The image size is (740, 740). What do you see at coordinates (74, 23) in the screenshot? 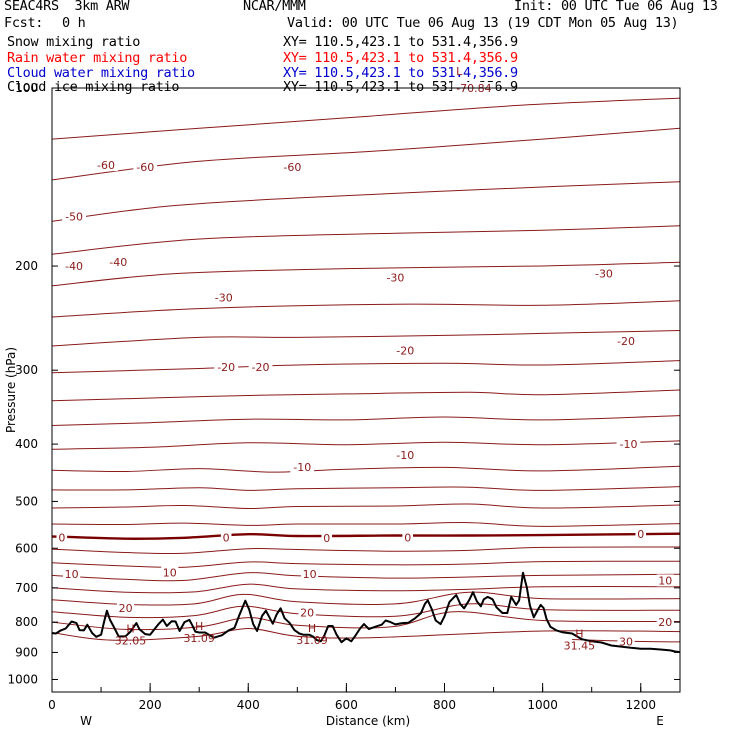
I see `forecast-hour: 0 h` at bounding box center [74, 23].